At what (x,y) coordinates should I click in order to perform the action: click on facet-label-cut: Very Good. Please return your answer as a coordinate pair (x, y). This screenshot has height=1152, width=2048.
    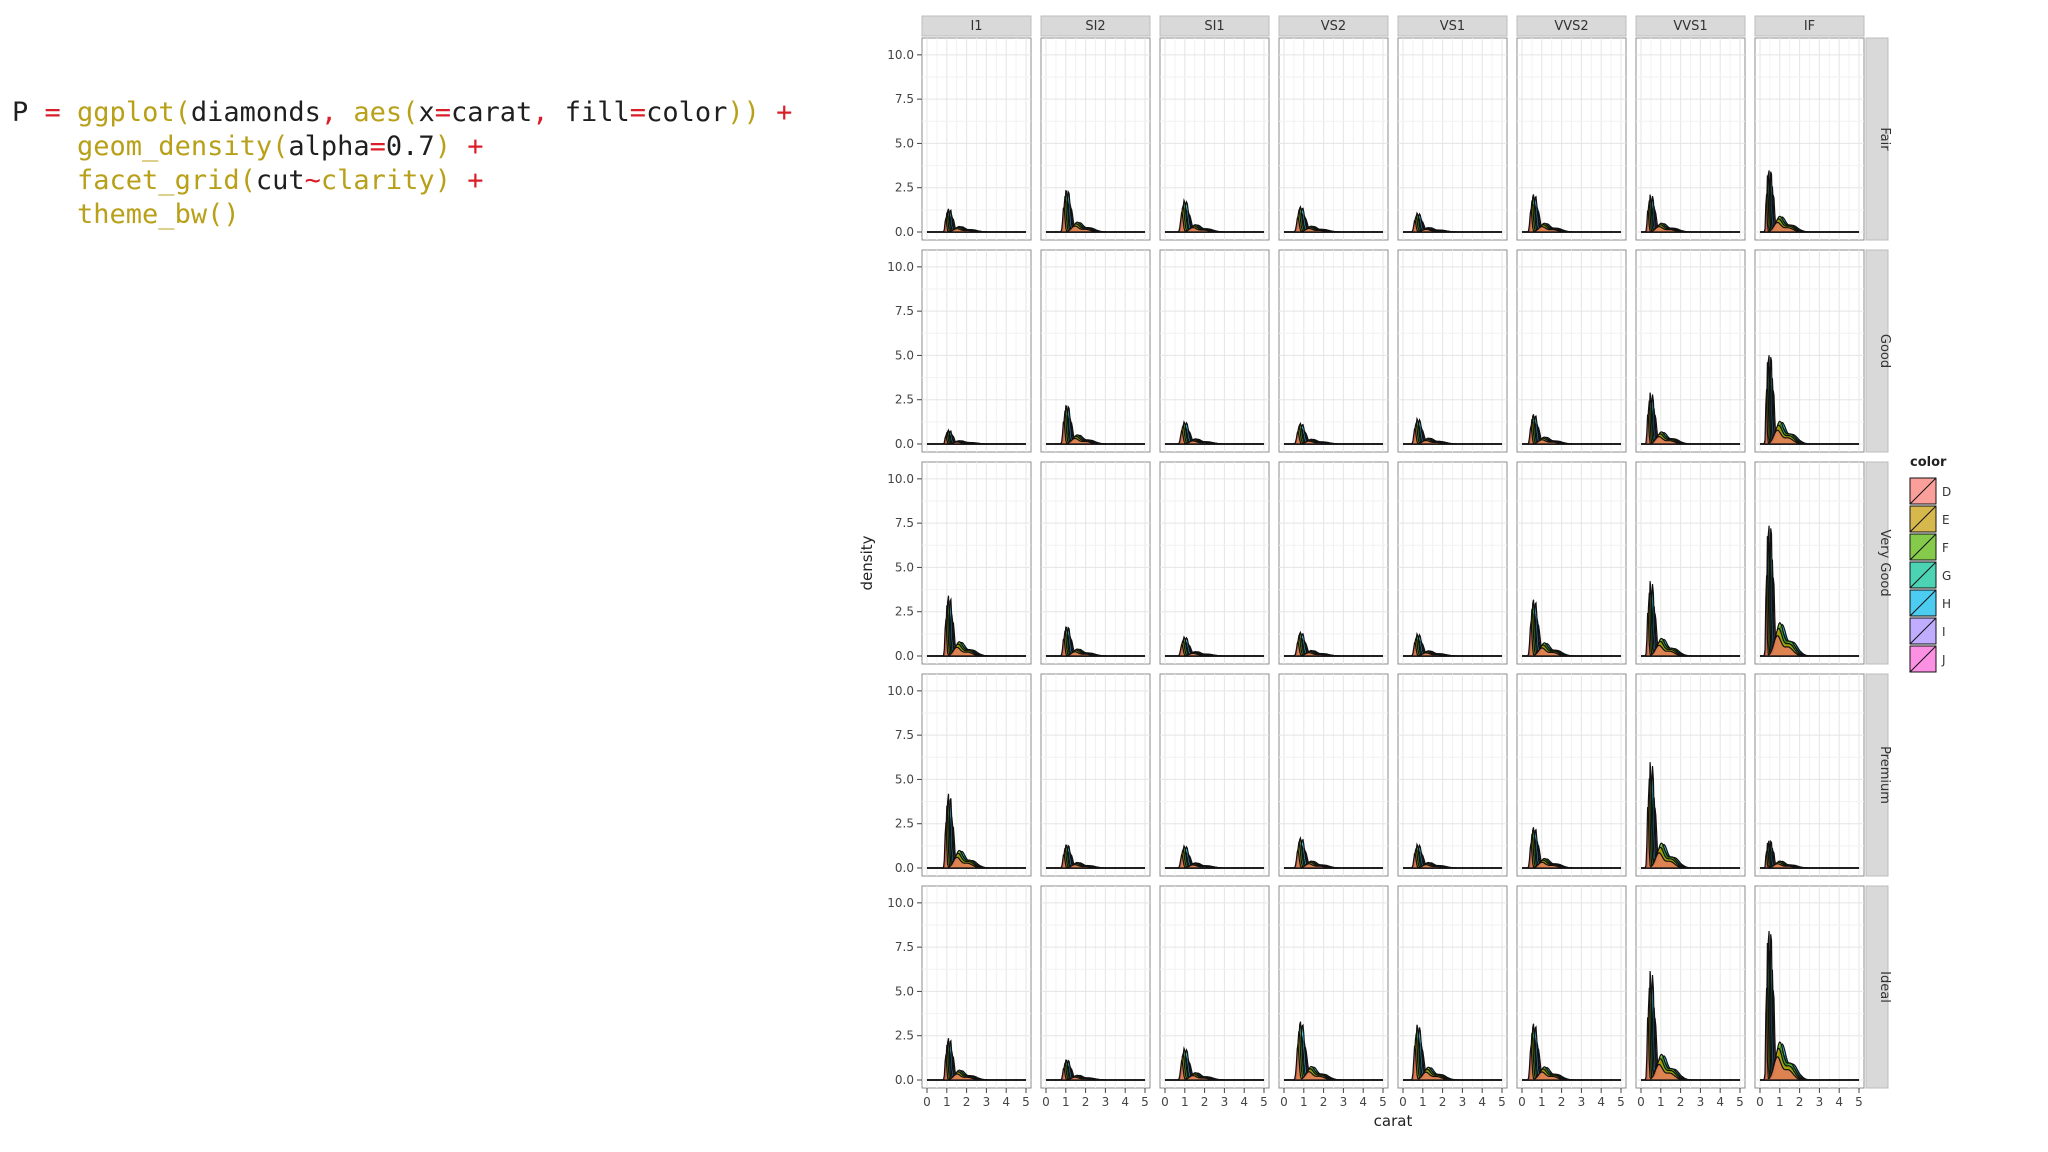
    Looking at the image, I should click on (1884, 562).